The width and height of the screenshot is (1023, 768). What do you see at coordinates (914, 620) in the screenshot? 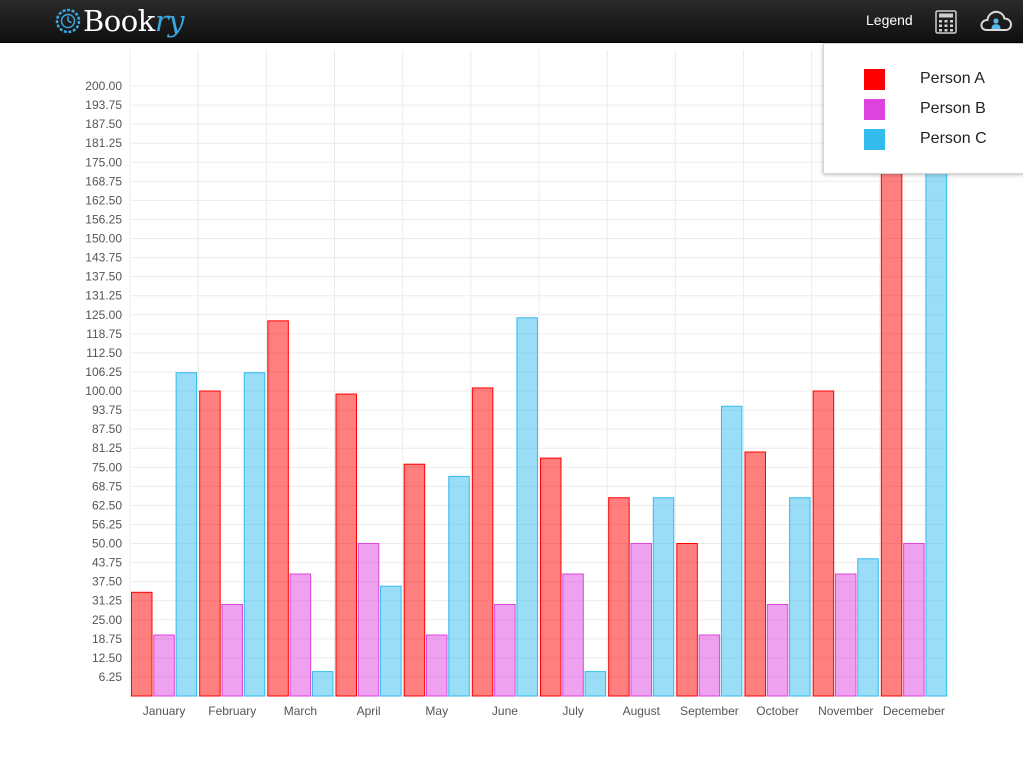
I see `bar-person-b-decemeber` at bounding box center [914, 620].